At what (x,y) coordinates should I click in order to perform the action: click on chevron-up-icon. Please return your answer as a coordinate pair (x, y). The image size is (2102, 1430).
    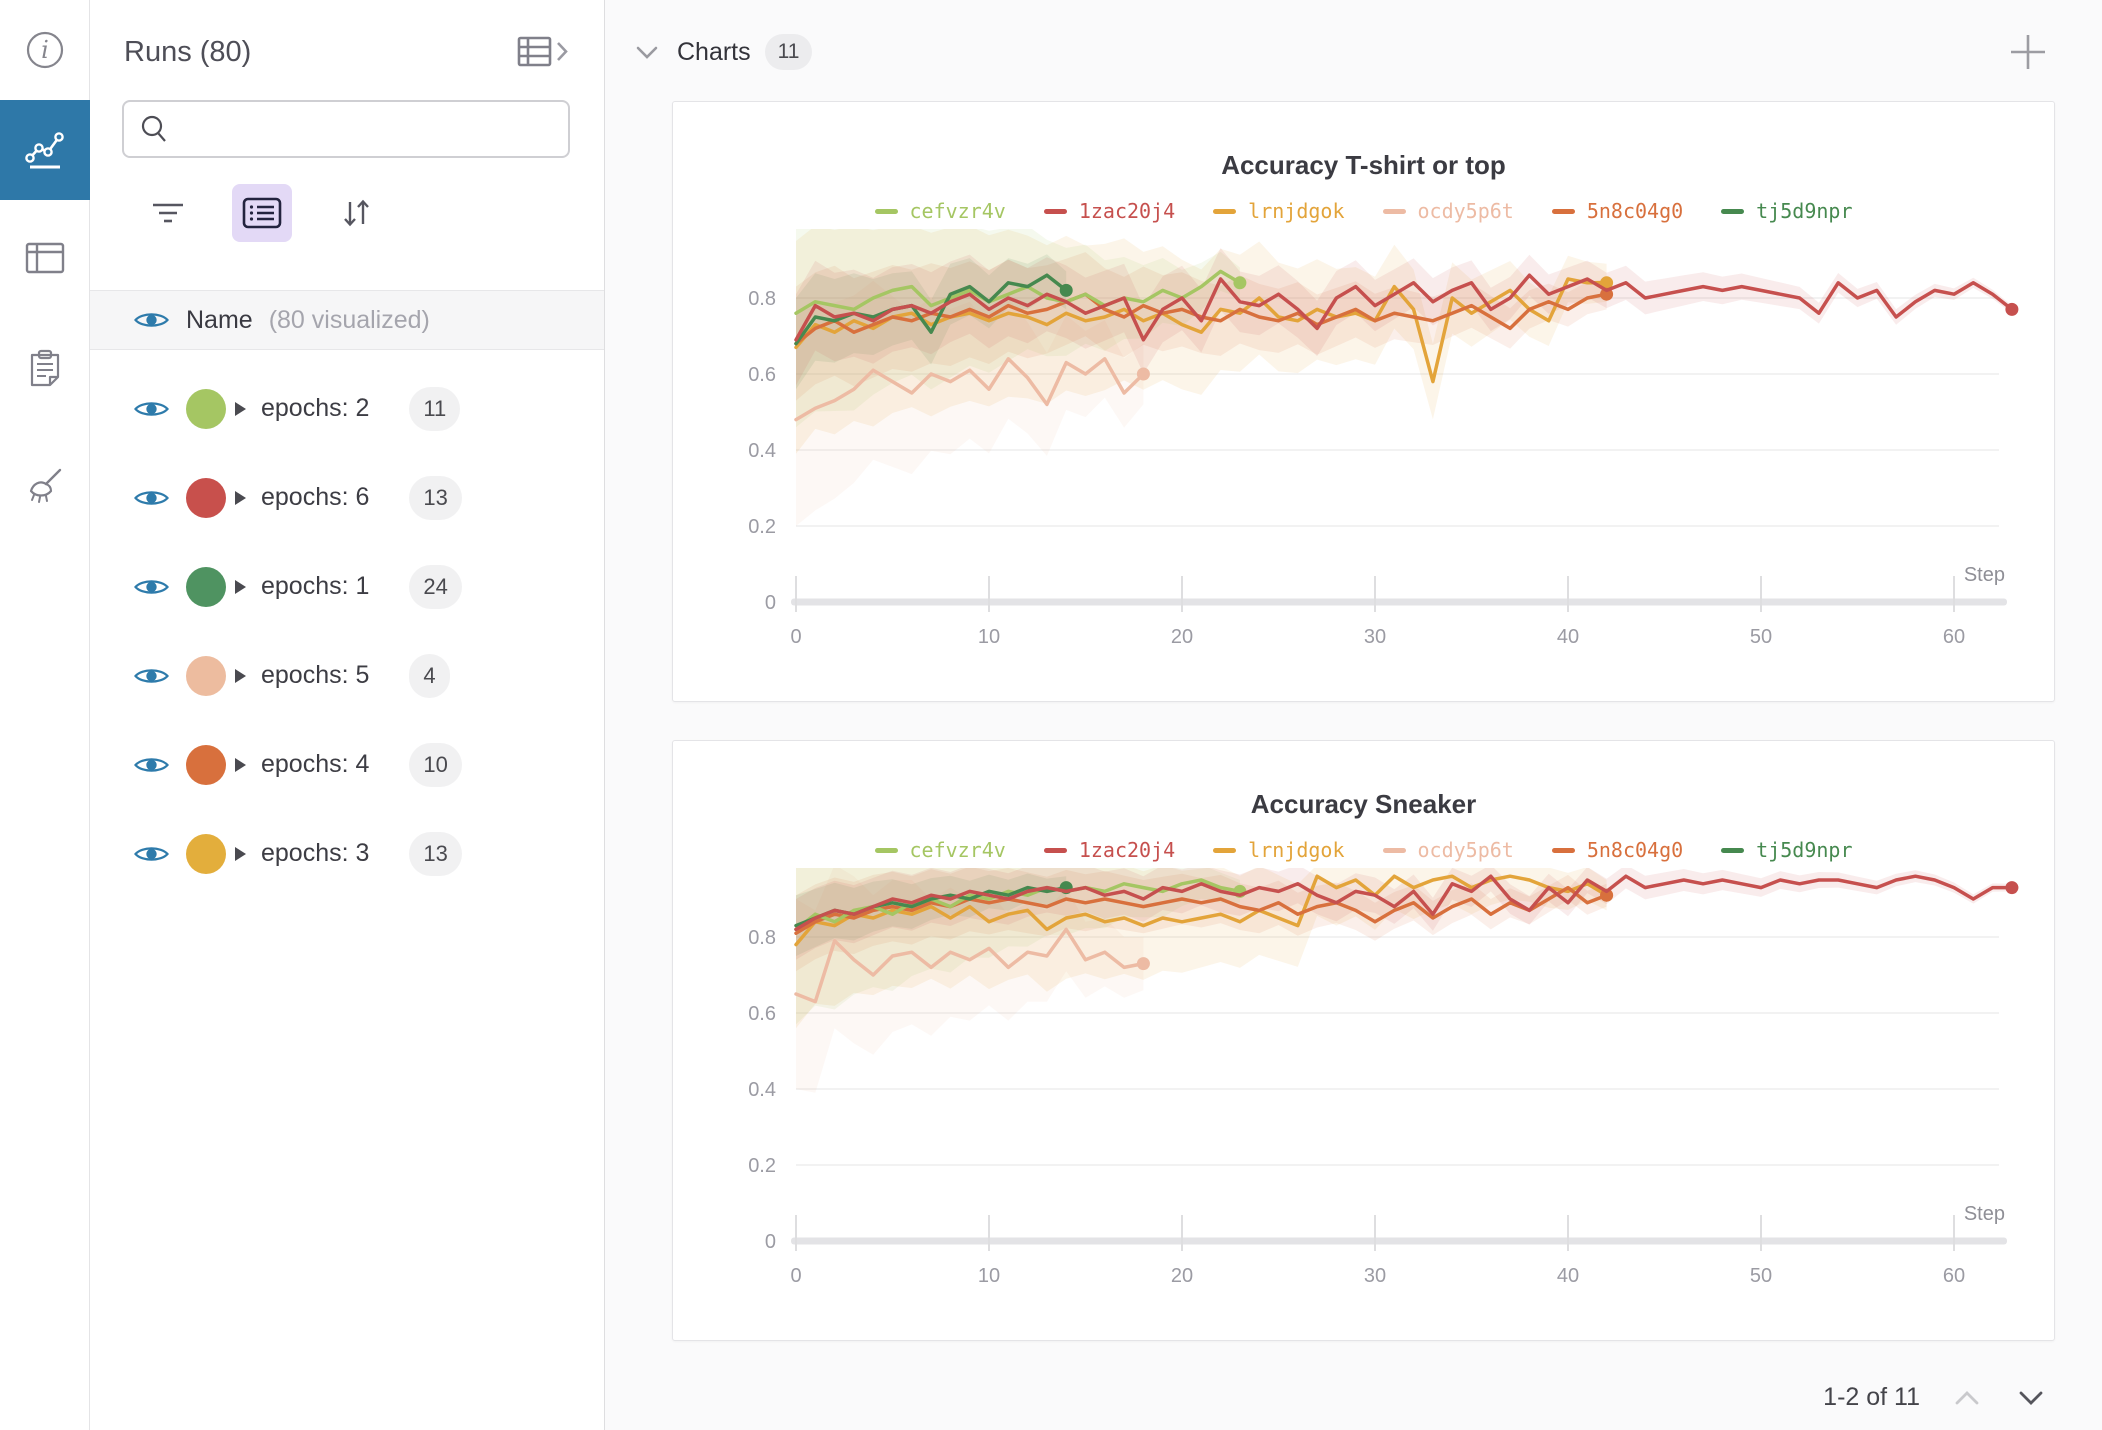
    Looking at the image, I should click on (1967, 1397).